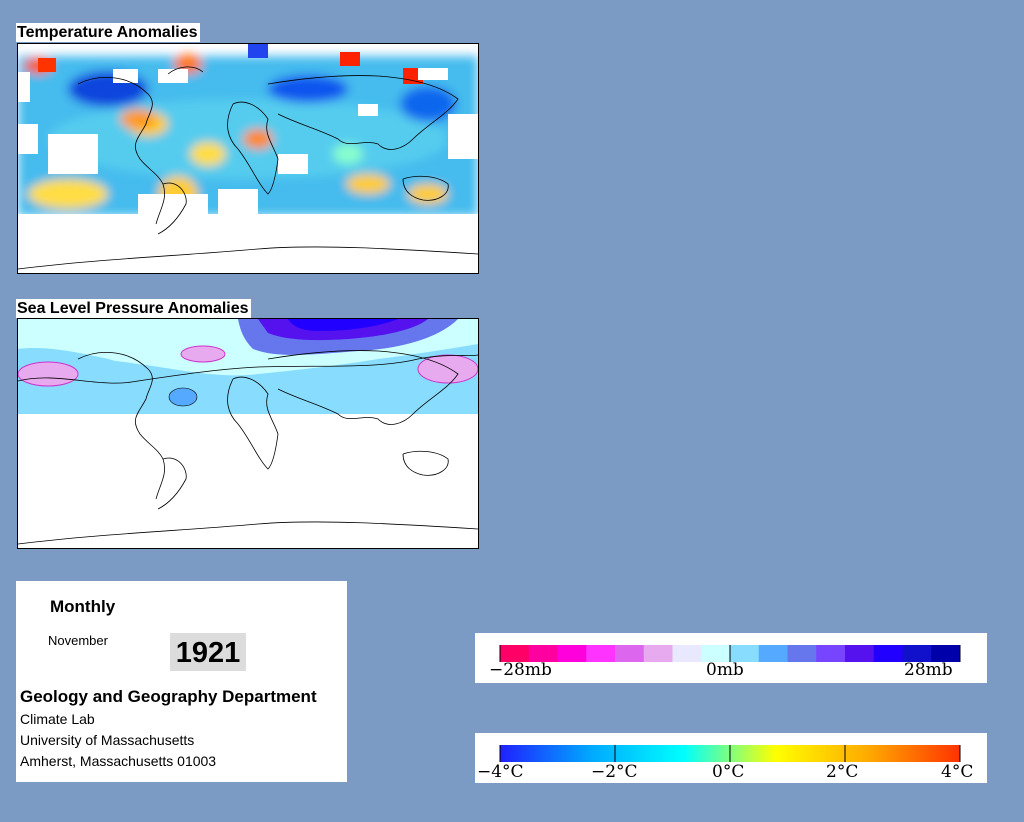 The width and height of the screenshot is (1024, 822). What do you see at coordinates (730, 753) in the screenshot?
I see `temperature-color-bar` at bounding box center [730, 753].